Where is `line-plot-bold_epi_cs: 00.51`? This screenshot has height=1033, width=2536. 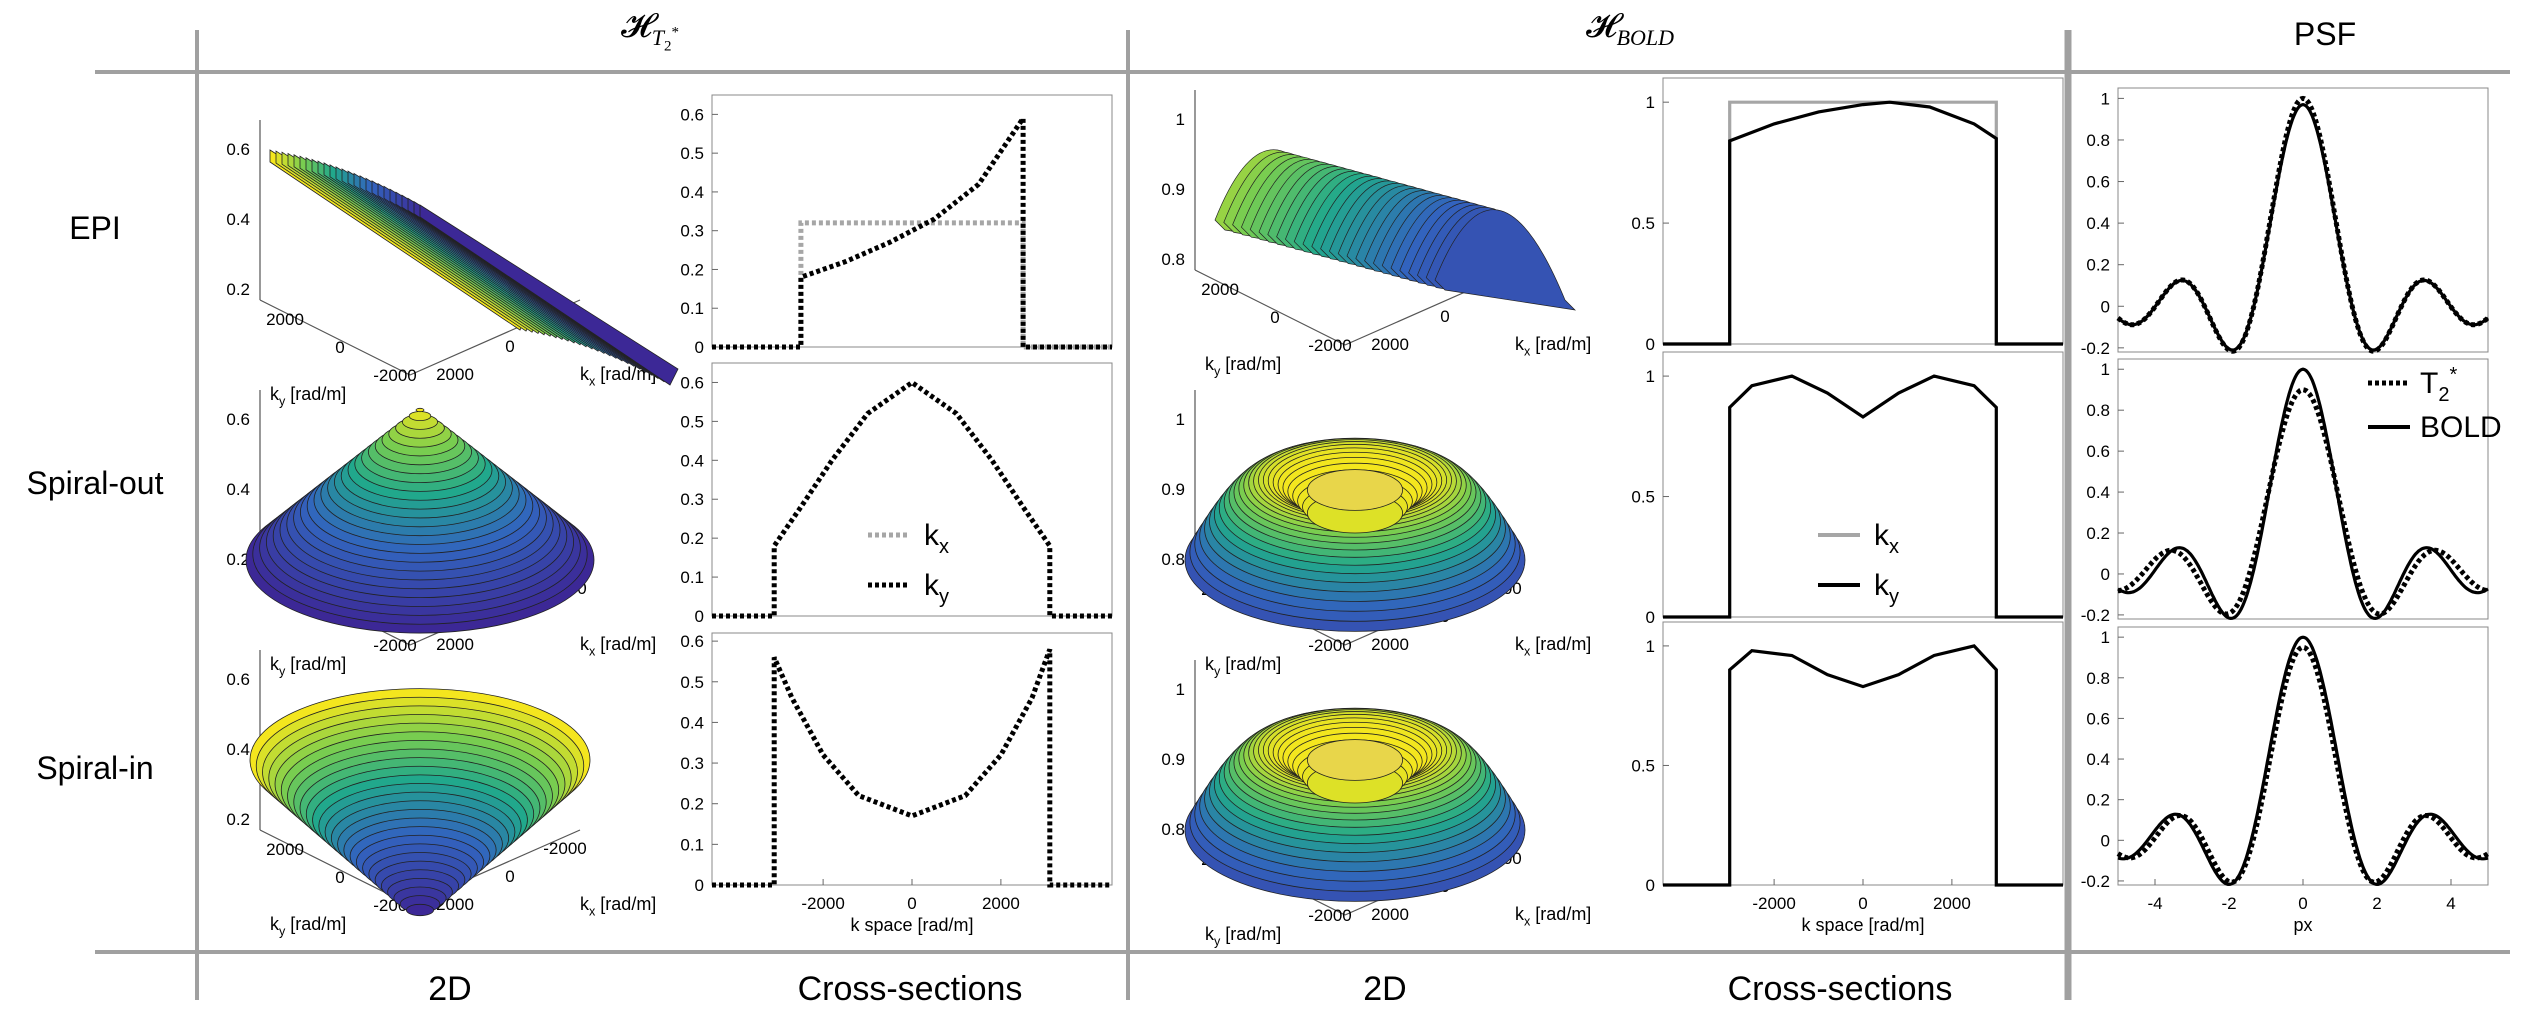 line-plot-bold_epi_cs: 00.51 is located at coordinates (1847, 215).